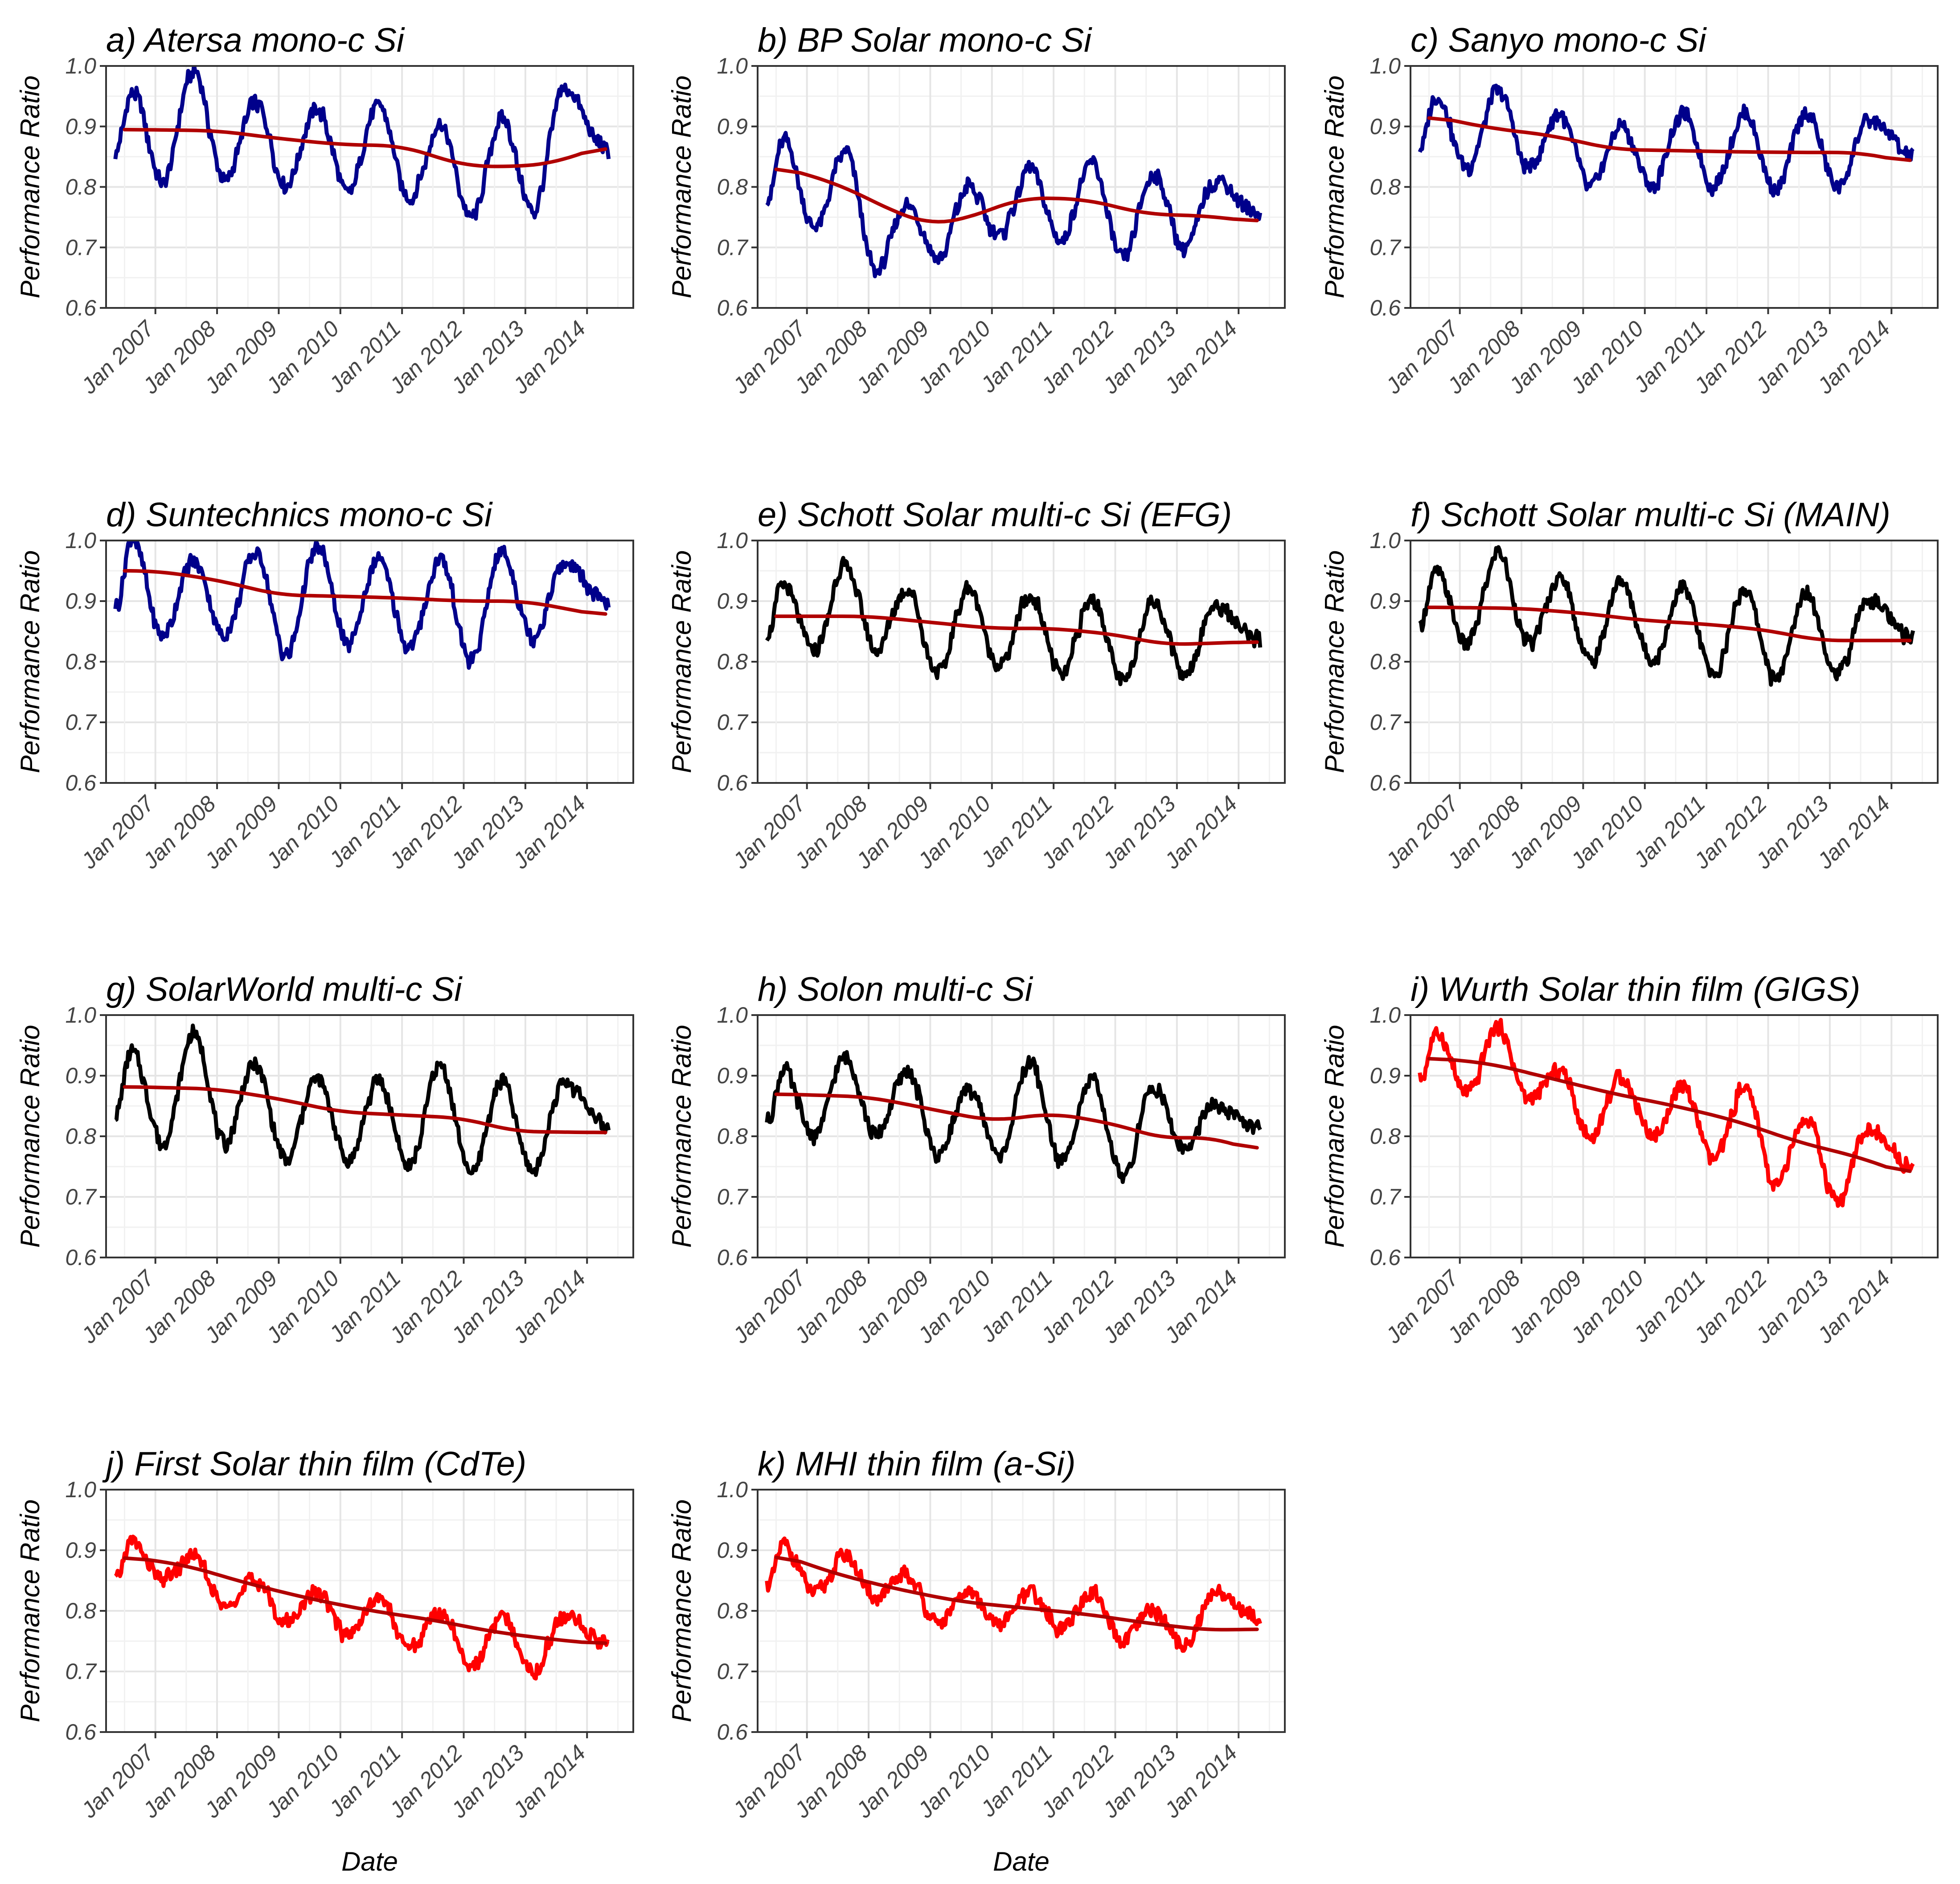 This screenshot has height=1884, width=1960. What do you see at coordinates (917, 1464) in the screenshot?
I see `panel-title: k) MHI thin film (a-Si)` at bounding box center [917, 1464].